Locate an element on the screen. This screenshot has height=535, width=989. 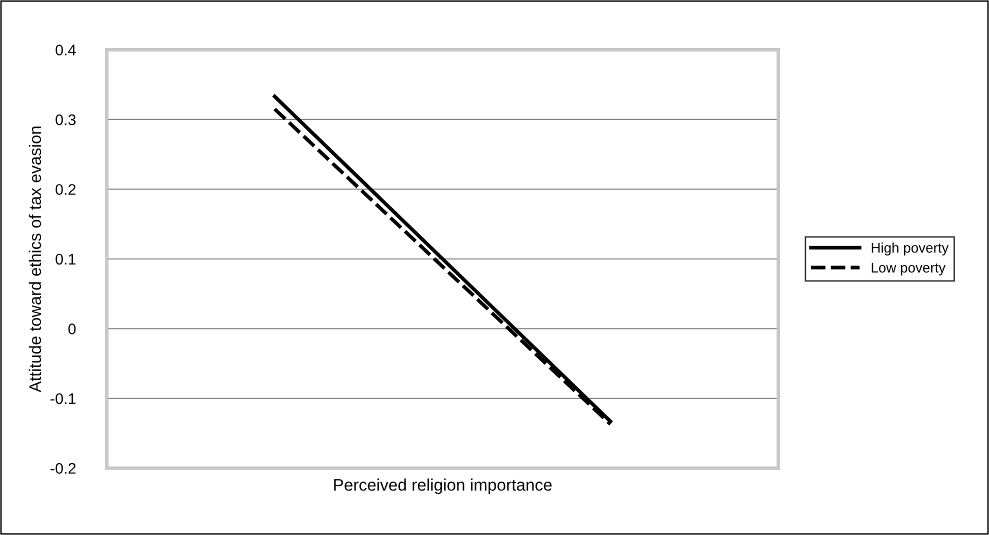
y-tick-label: -0.1 is located at coordinates (63, 398).